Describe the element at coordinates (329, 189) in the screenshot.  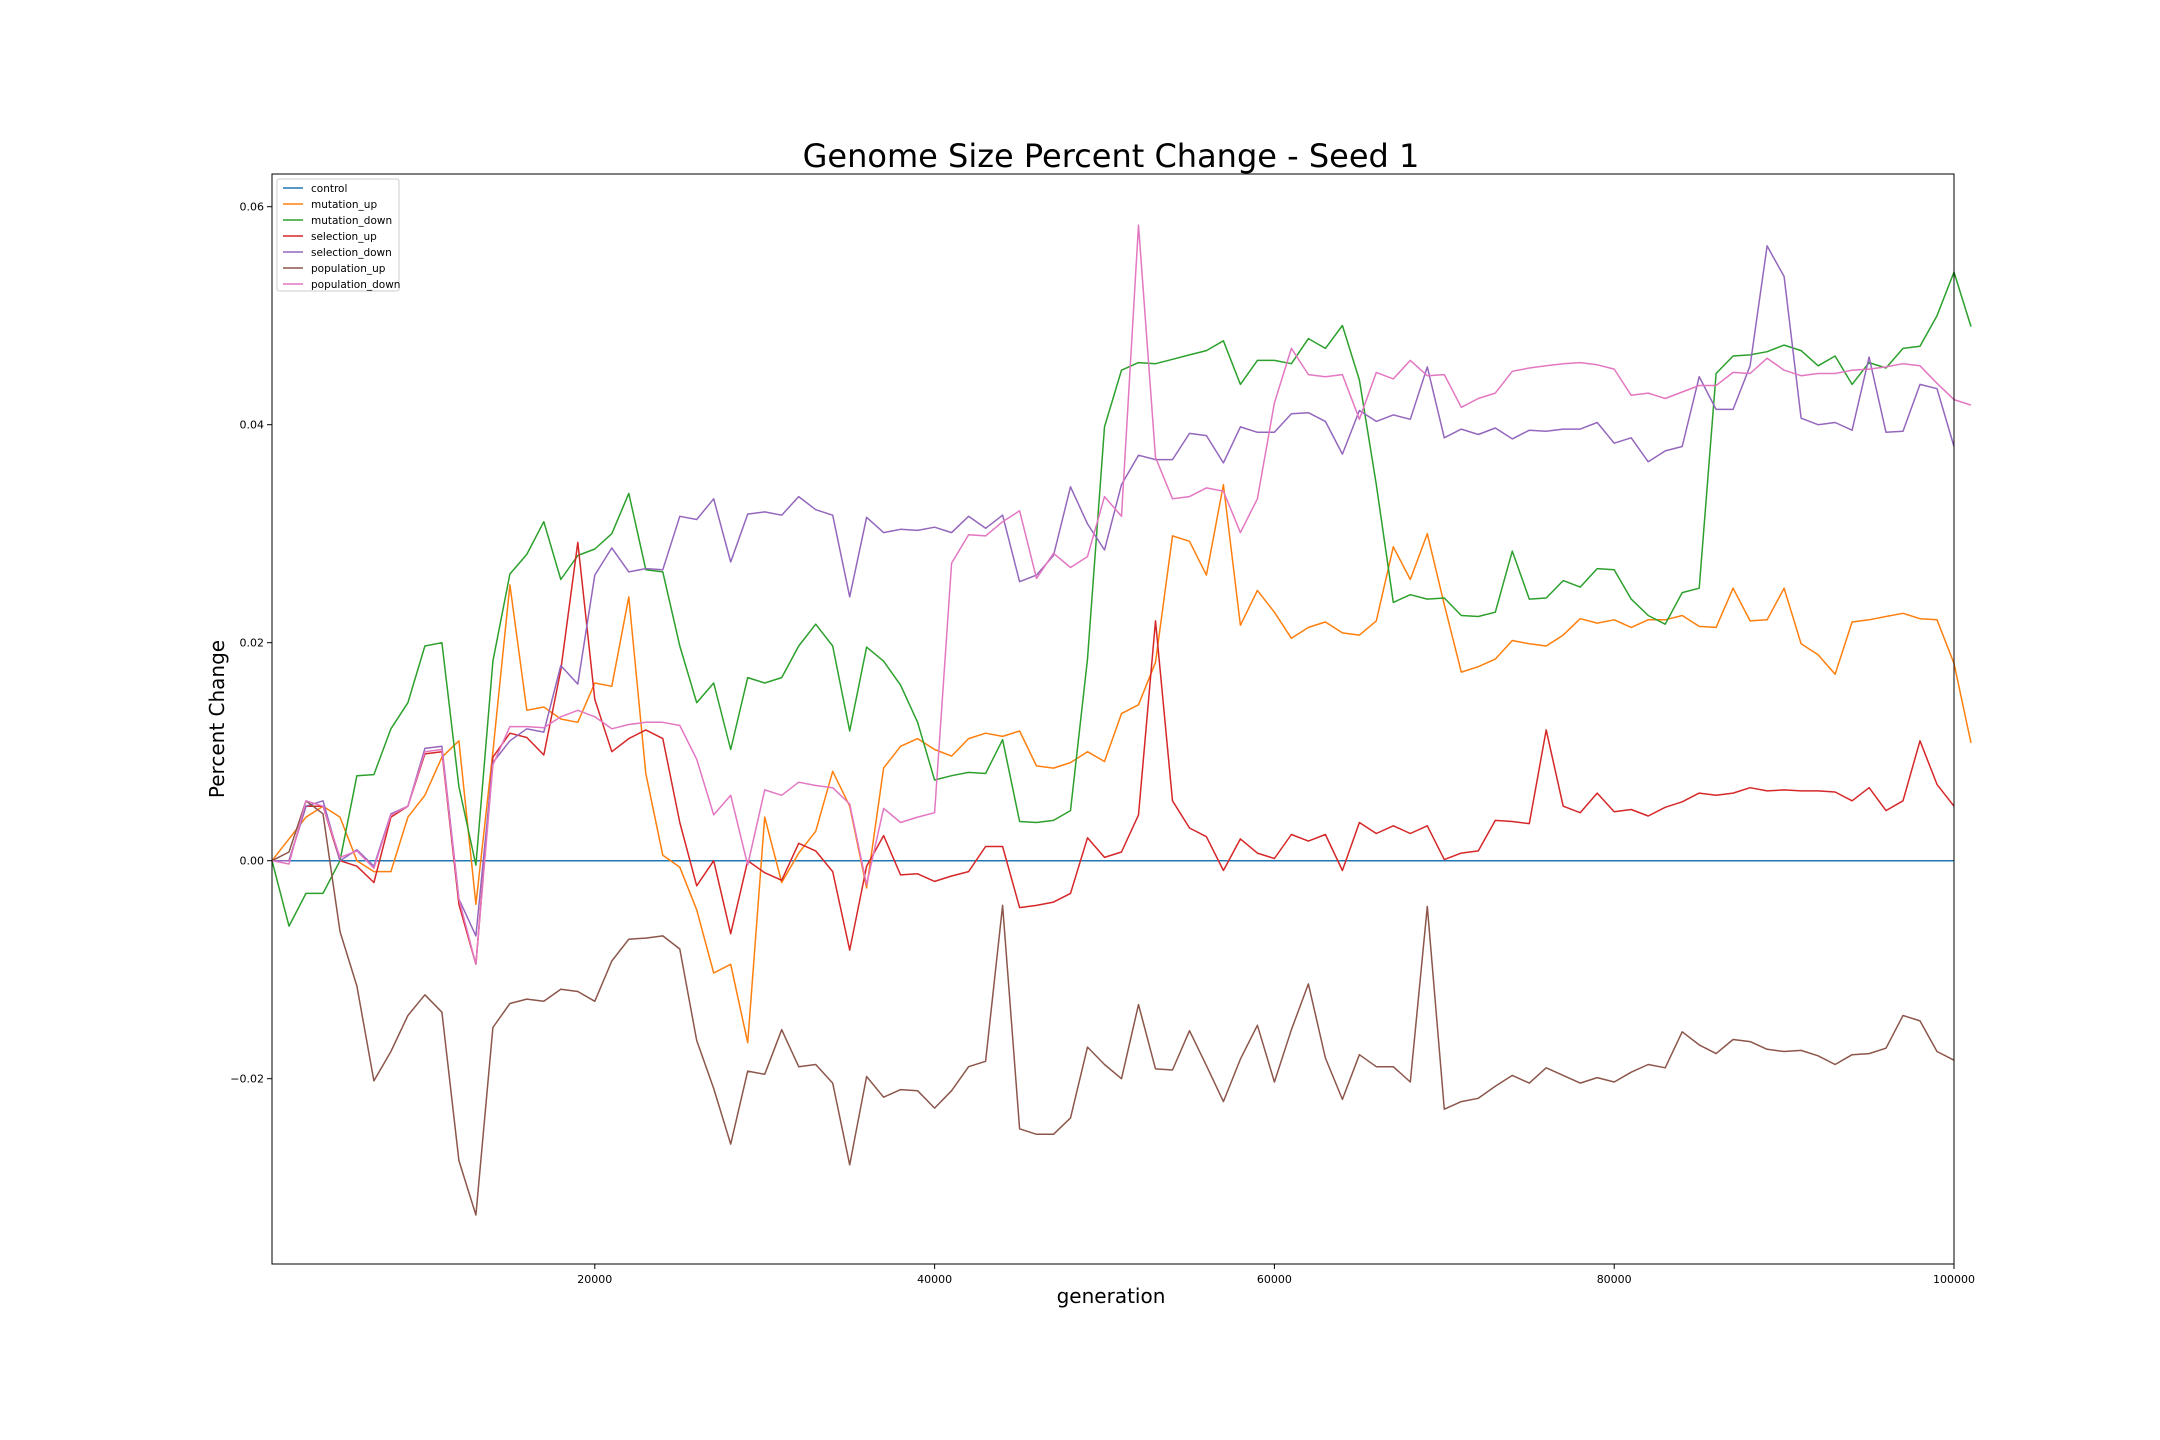
I see `legend-label-control: control` at that location.